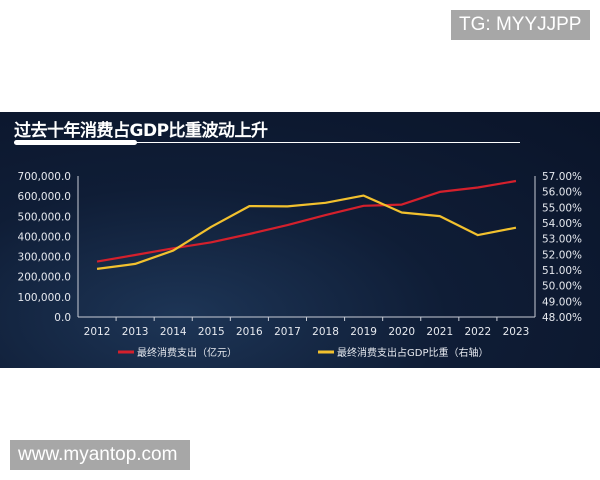 The image size is (600, 480). Describe the element at coordinates (173, 332) in the screenshot. I see `x-tick-label: 2014` at that location.